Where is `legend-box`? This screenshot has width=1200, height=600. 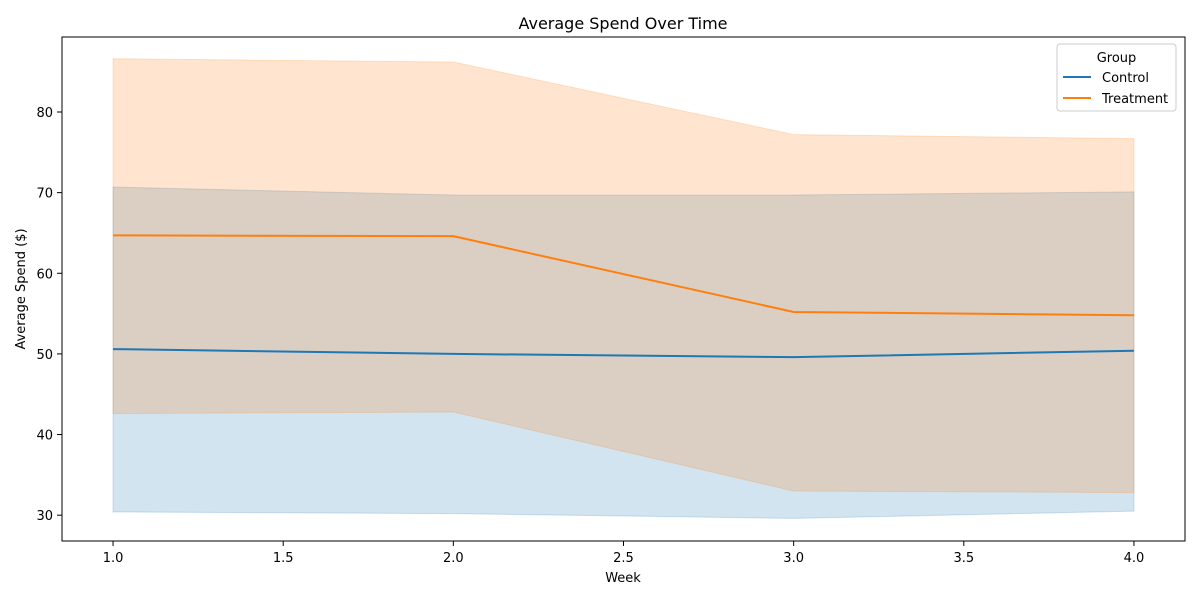 legend-box is located at coordinates (1116, 77).